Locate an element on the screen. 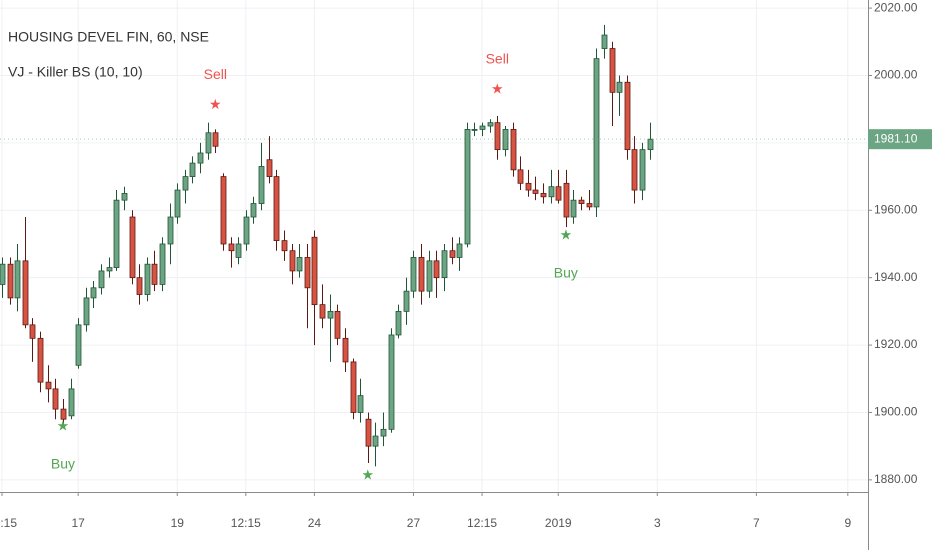 The width and height of the screenshot is (932, 550). signal-label: Buy is located at coordinates (566, 273).